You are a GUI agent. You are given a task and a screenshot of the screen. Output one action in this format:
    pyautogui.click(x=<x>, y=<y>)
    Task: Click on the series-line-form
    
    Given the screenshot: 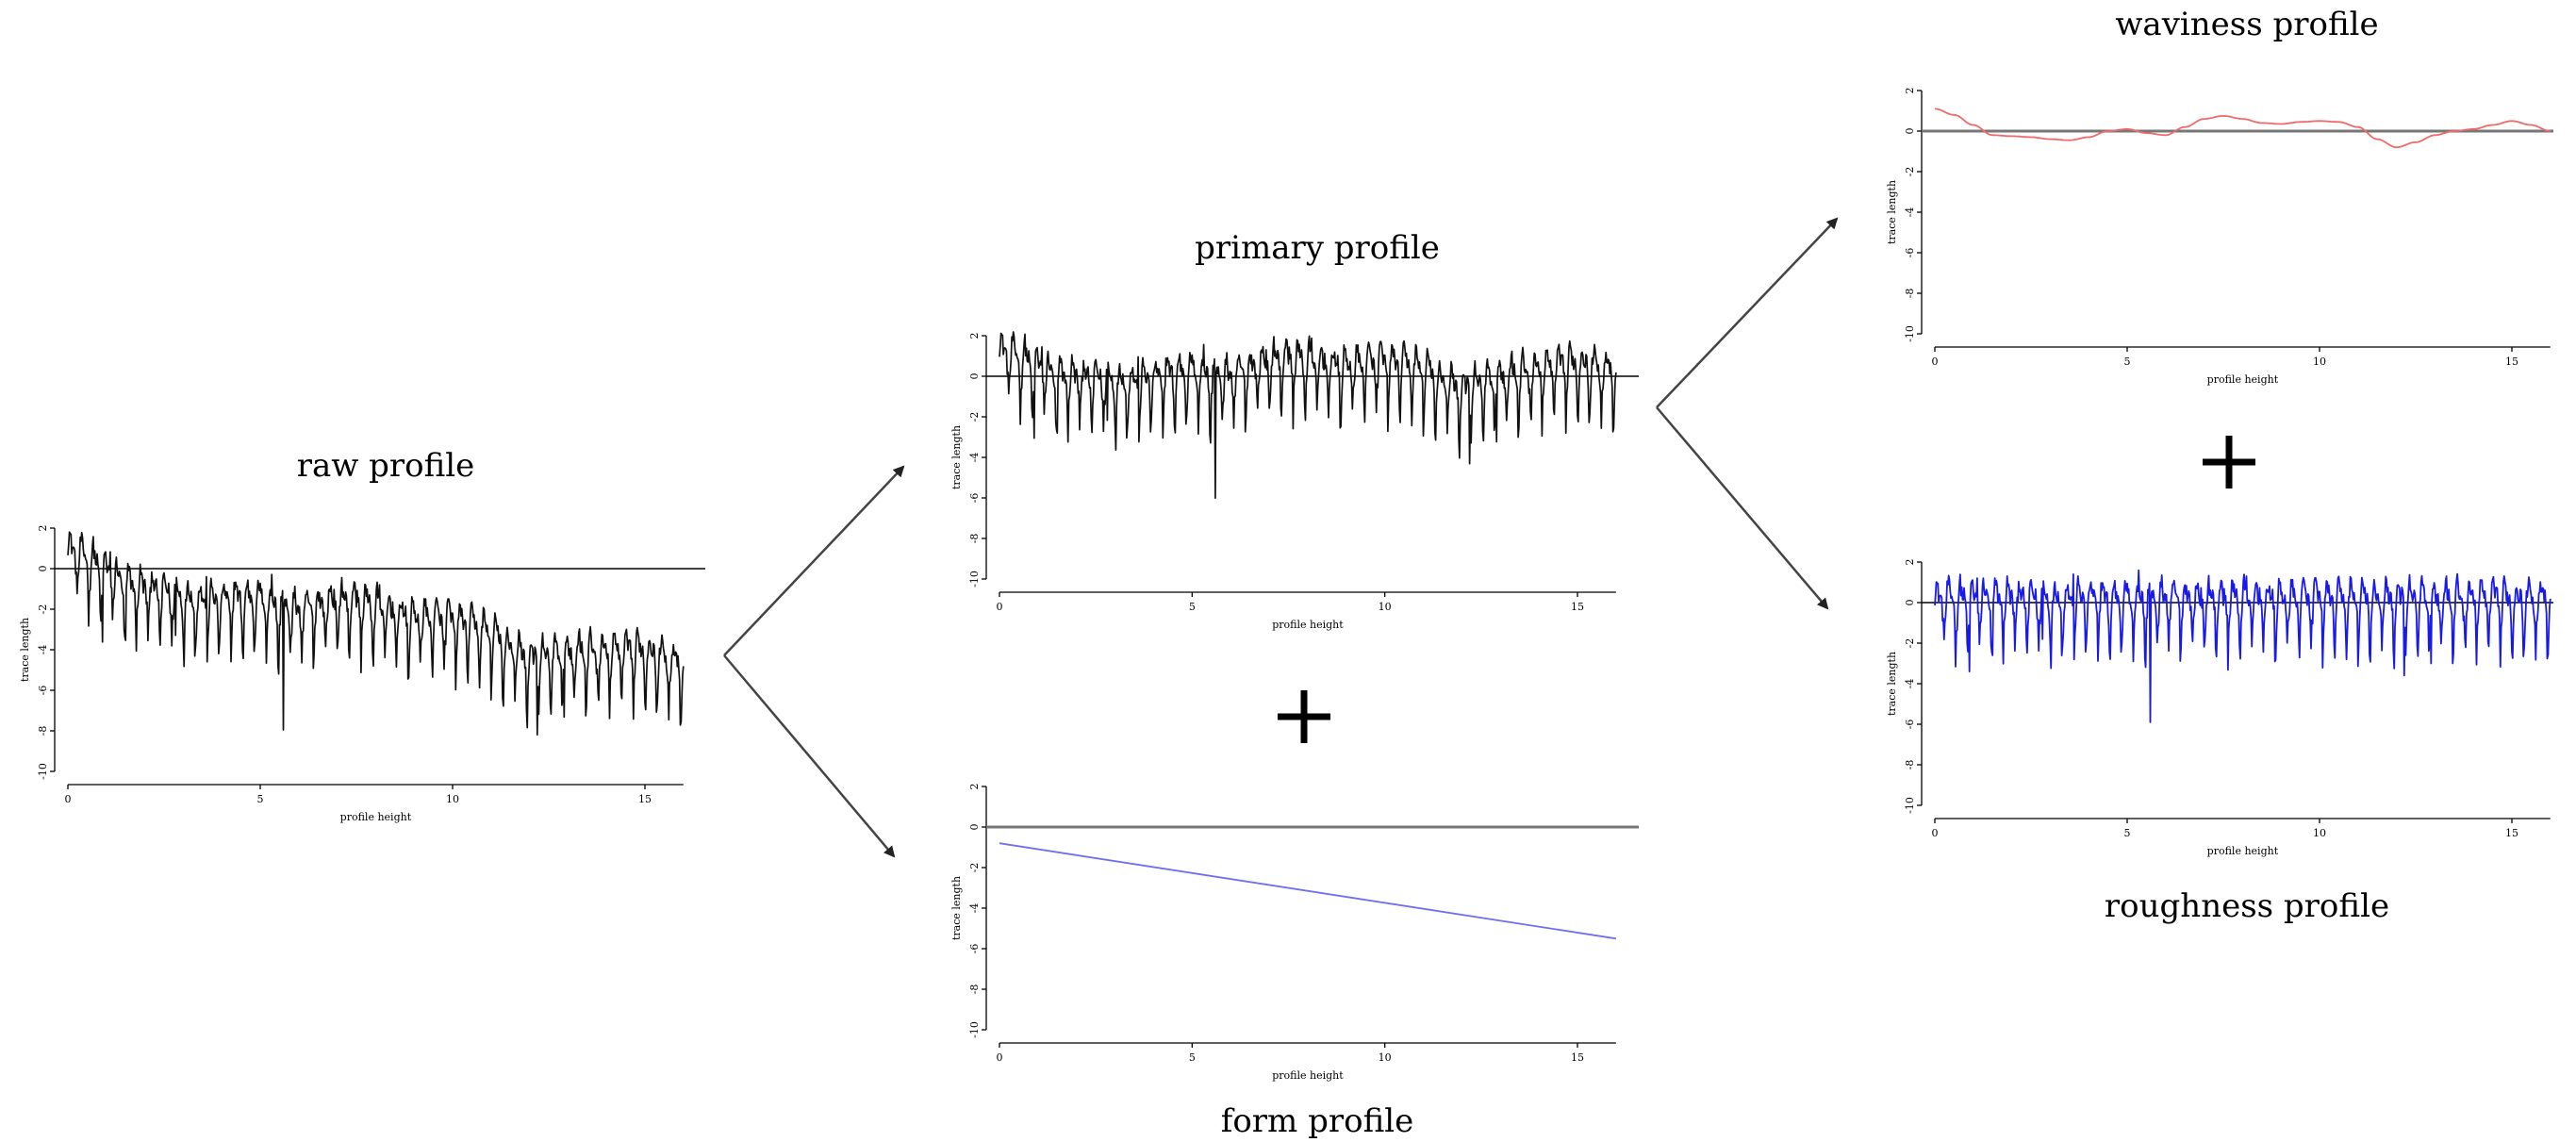 What is the action you would take?
    pyautogui.click(x=1308, y=891)
    